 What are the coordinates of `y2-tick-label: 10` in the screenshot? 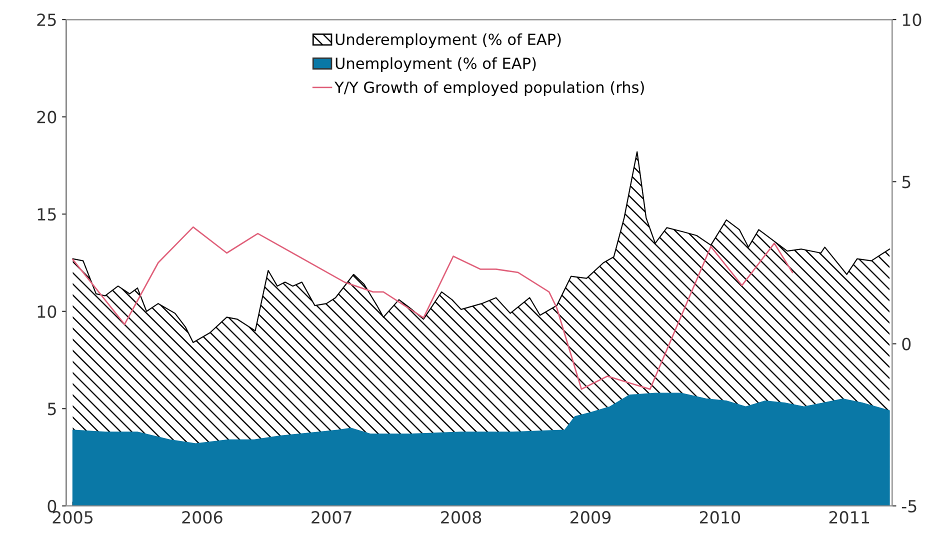 It's located at (912, 20).